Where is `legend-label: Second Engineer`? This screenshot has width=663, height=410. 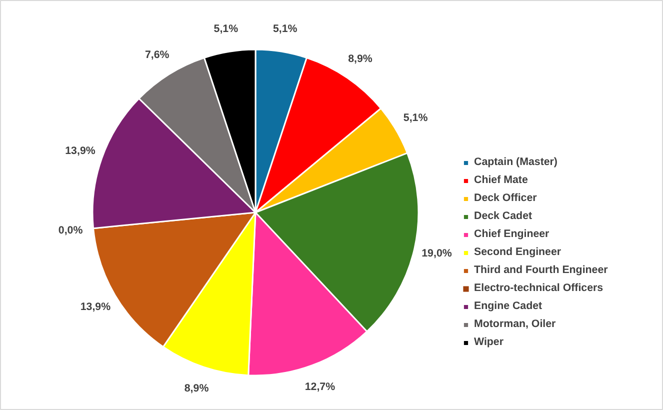 legend-label: Second Engineer is located at coordinates (518, 252).